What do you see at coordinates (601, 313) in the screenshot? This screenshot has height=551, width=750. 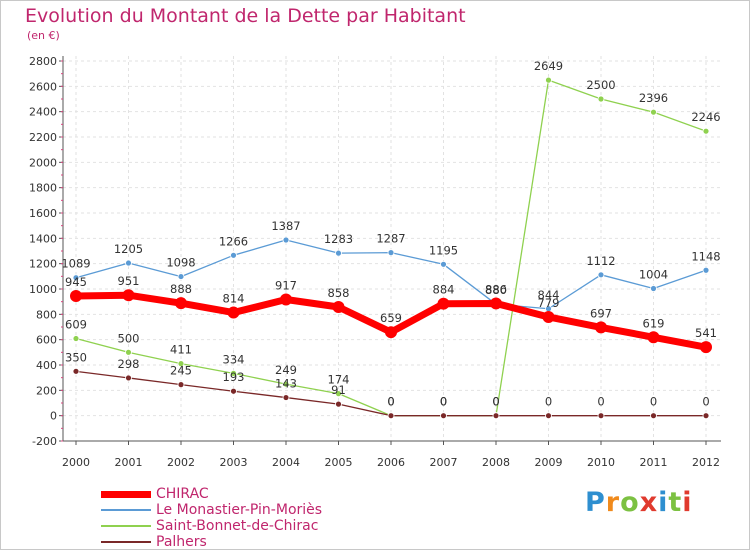 I see `data-label-chirac: 697` at bounding box center [601, 313].